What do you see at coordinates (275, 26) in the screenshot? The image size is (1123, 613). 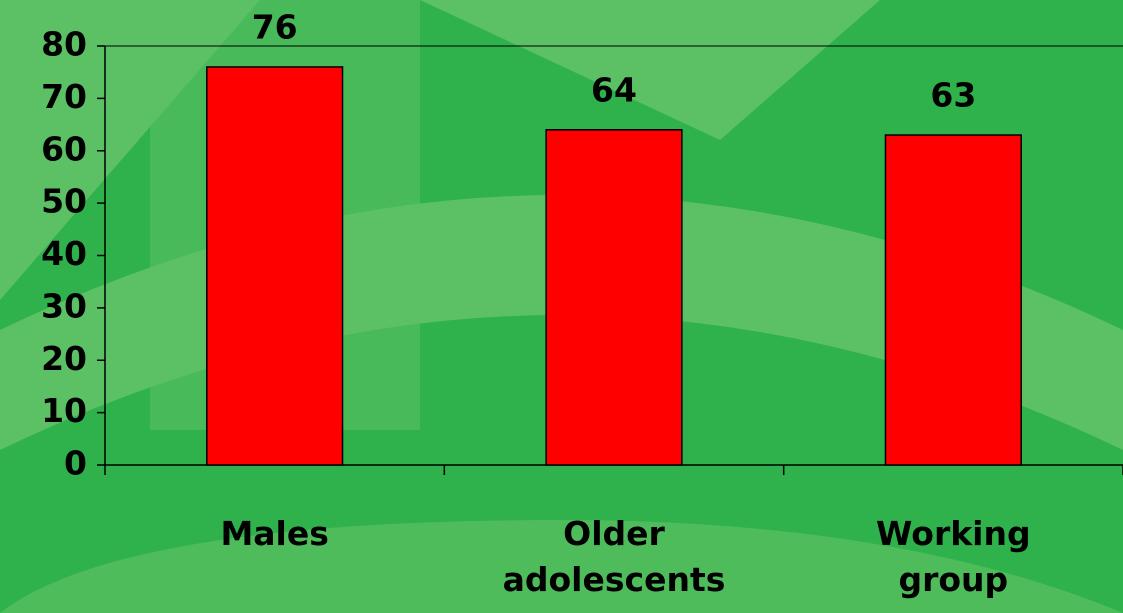 I see `data-label: 76` at bounding box center [275, 26].